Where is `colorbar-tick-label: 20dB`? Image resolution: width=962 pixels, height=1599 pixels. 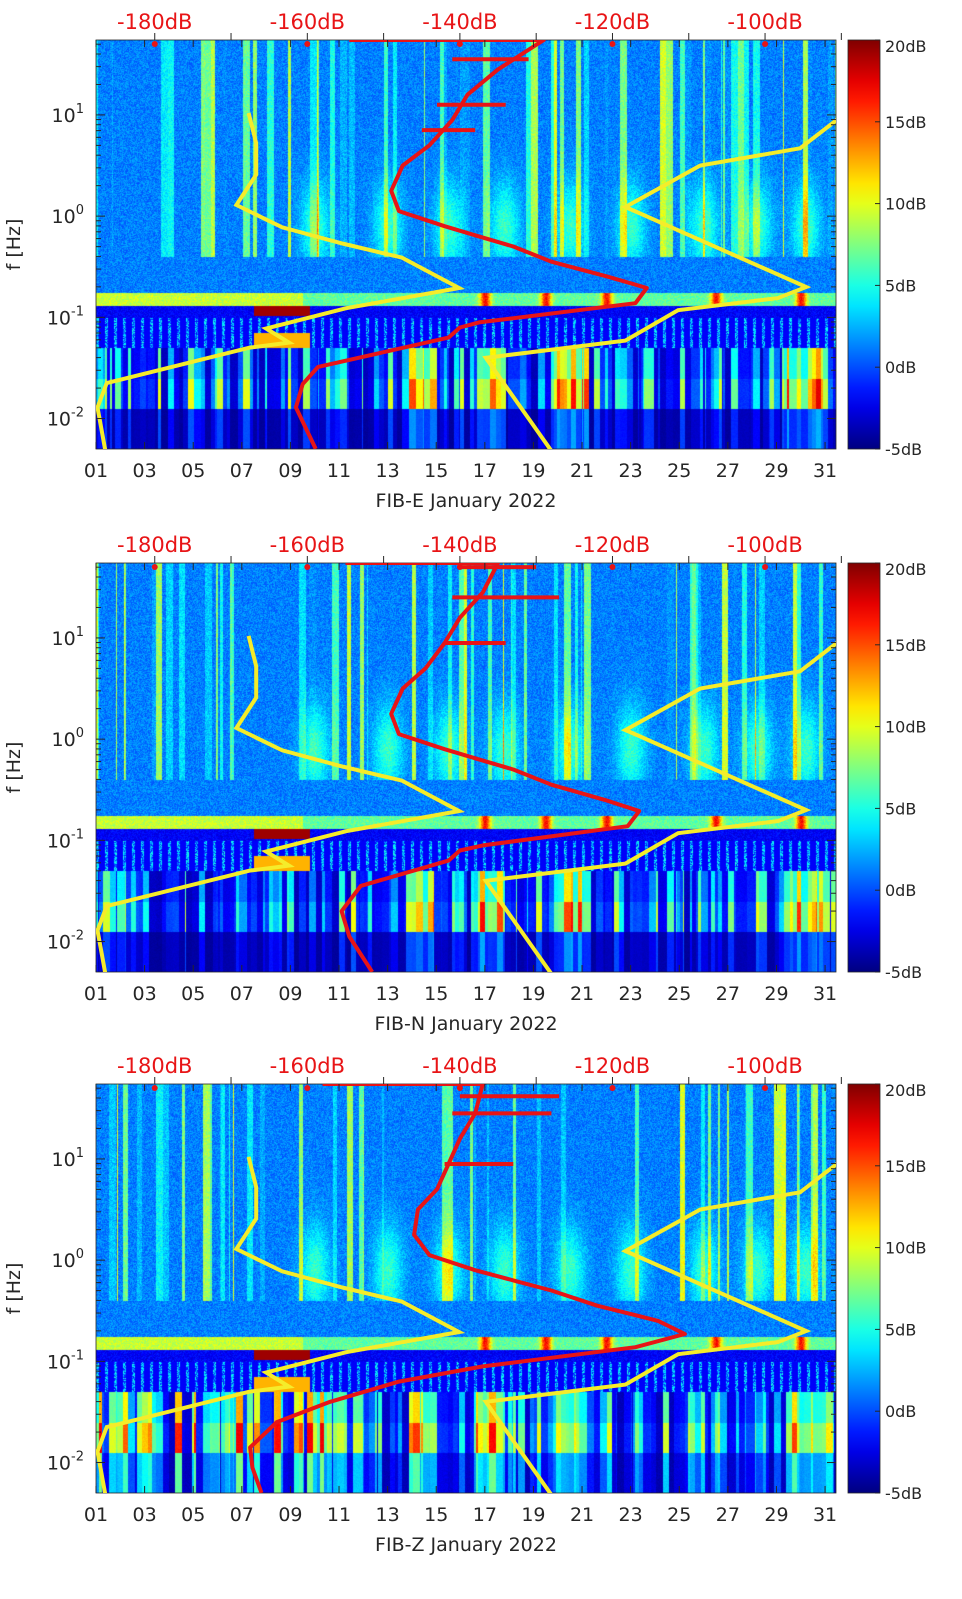
colorbar-tick-label: 20dB is located at coordinates (906, 569).